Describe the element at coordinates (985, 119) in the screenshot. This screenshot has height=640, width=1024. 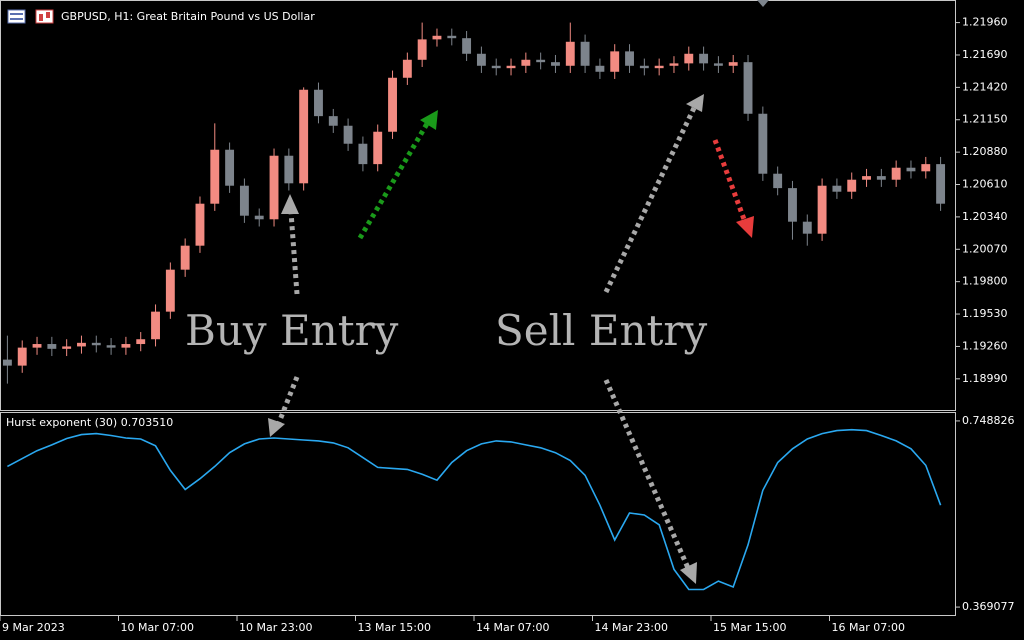
I see `y-tick-label: 1.21150` at that location.